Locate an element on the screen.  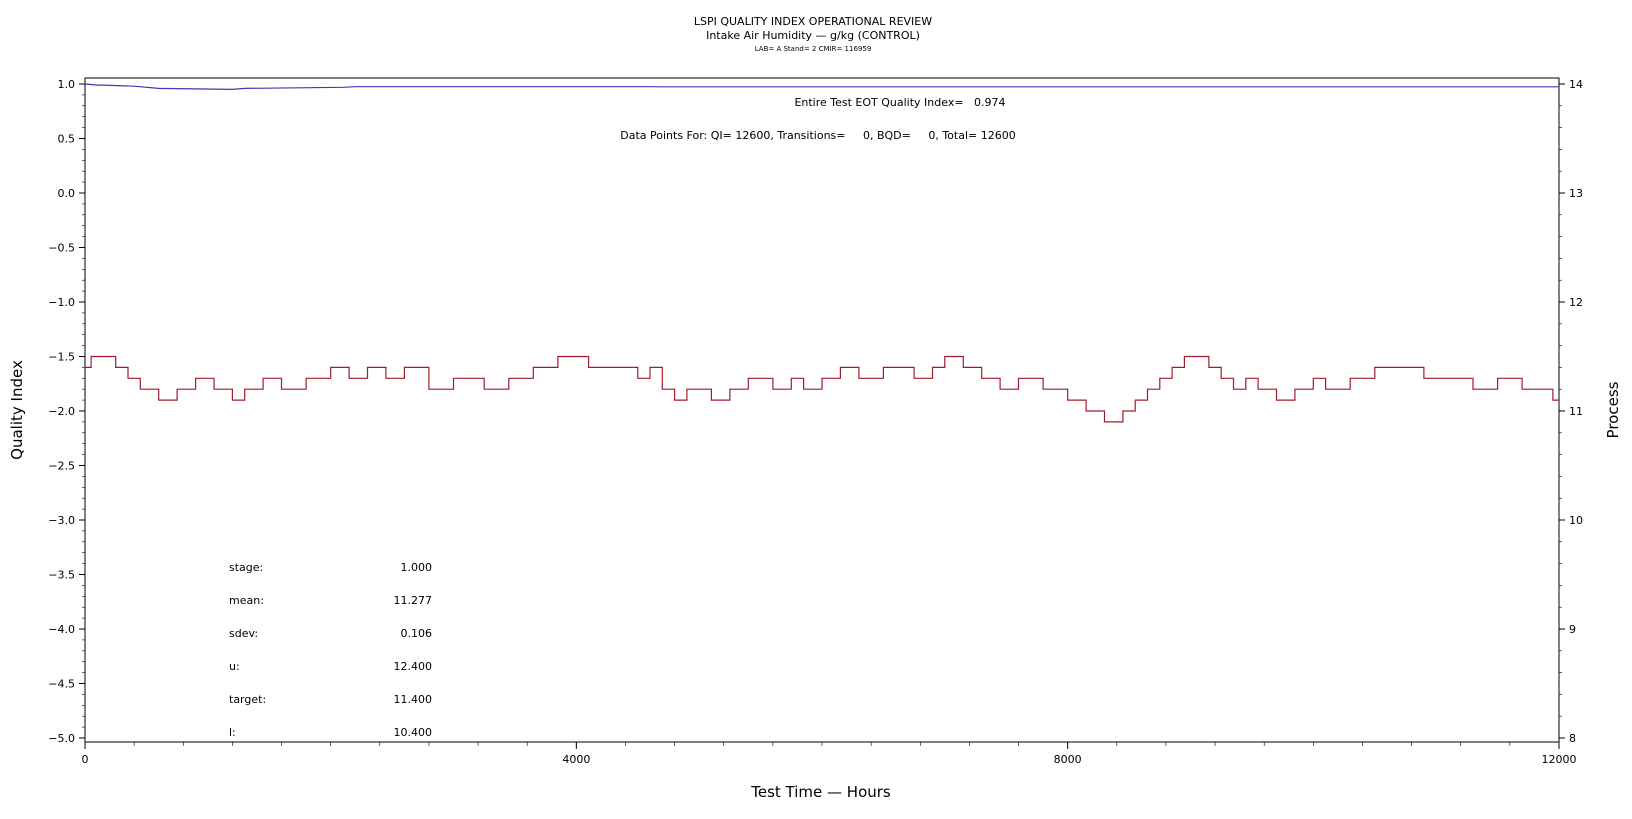
x-tick-label: 12000 is located at coordinates (1559, 759).